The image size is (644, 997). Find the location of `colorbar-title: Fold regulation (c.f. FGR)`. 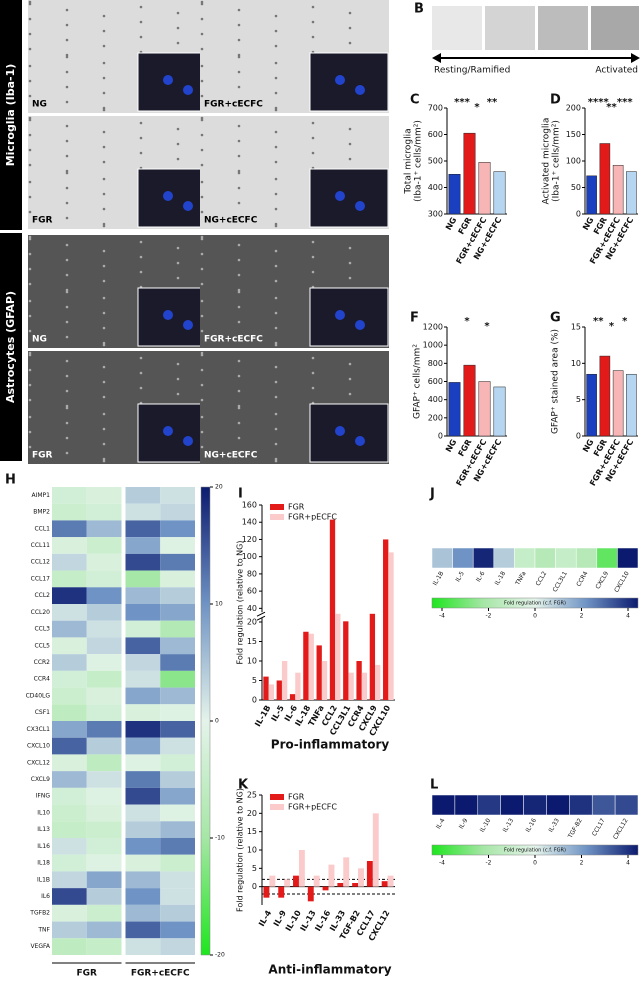

colorbar-title: Fold regulation (c.f. FGR) is located at coordinates (535, 604).